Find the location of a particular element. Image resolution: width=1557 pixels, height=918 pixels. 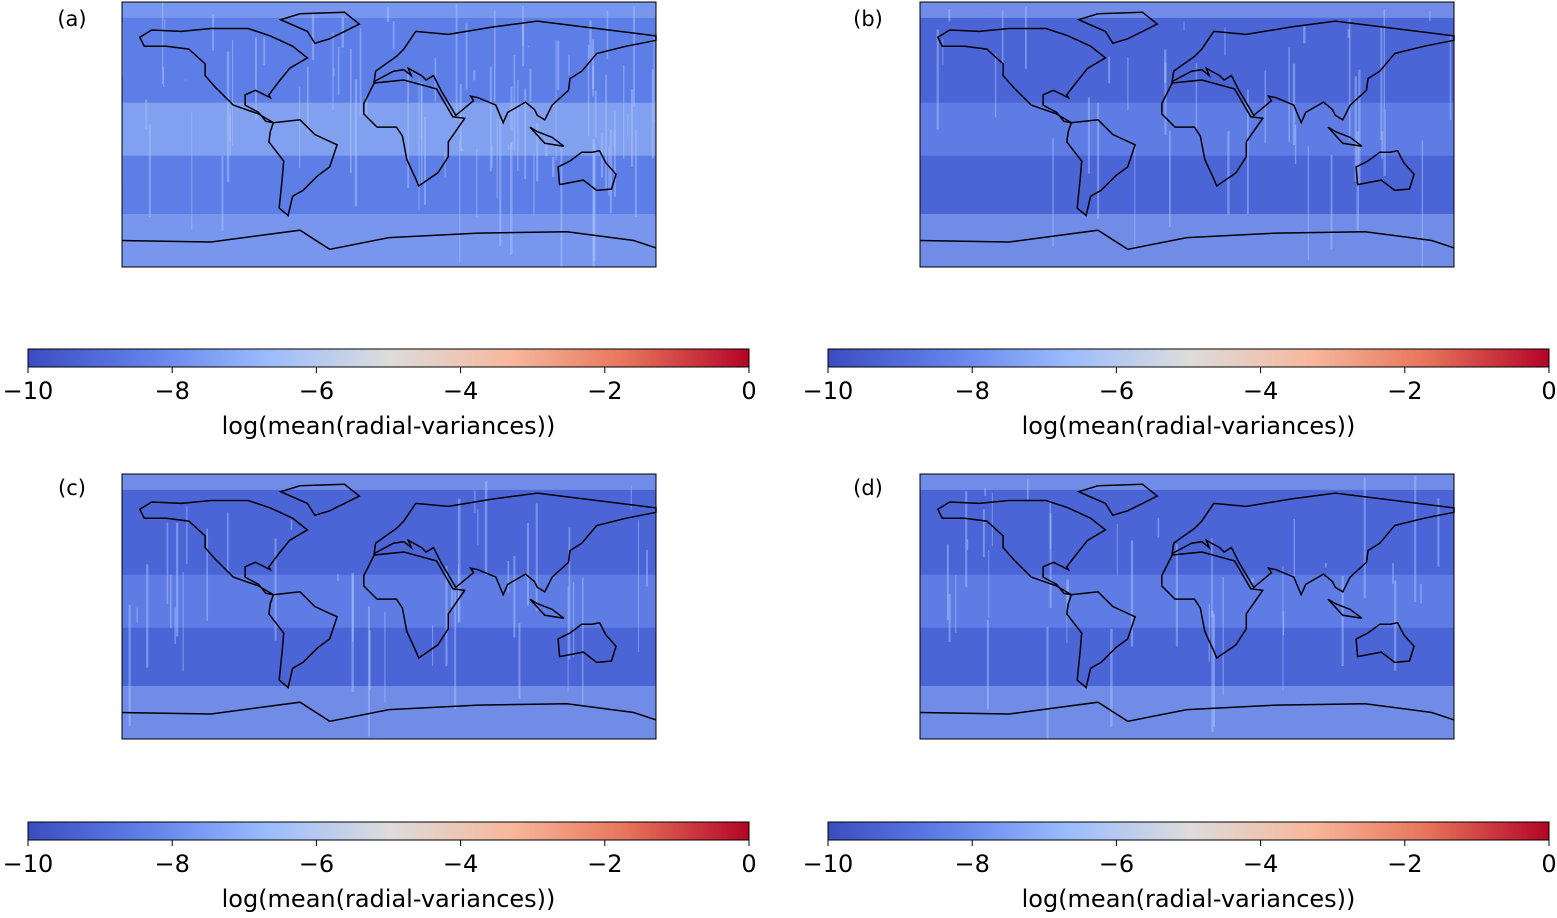

panel-label: (b) is located at coordinates (868, 19).